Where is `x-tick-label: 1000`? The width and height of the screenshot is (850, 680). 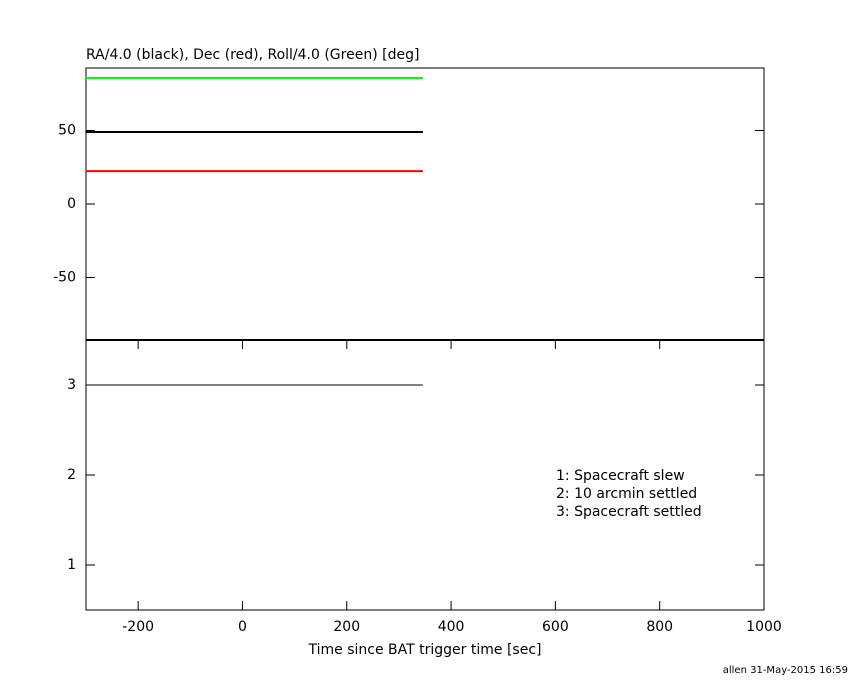
x-tick-label: 1000 is located at coordinates (764, 627).